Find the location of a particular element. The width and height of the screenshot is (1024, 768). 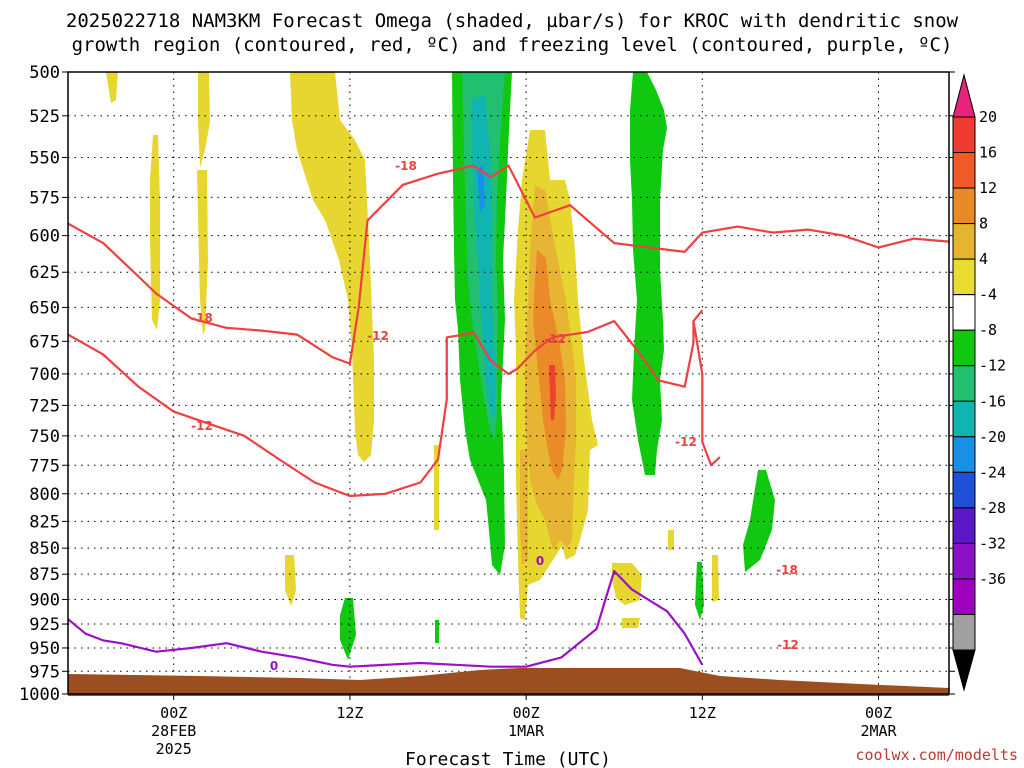

y-tick-label: 825 is located at coordinates (44, 522).